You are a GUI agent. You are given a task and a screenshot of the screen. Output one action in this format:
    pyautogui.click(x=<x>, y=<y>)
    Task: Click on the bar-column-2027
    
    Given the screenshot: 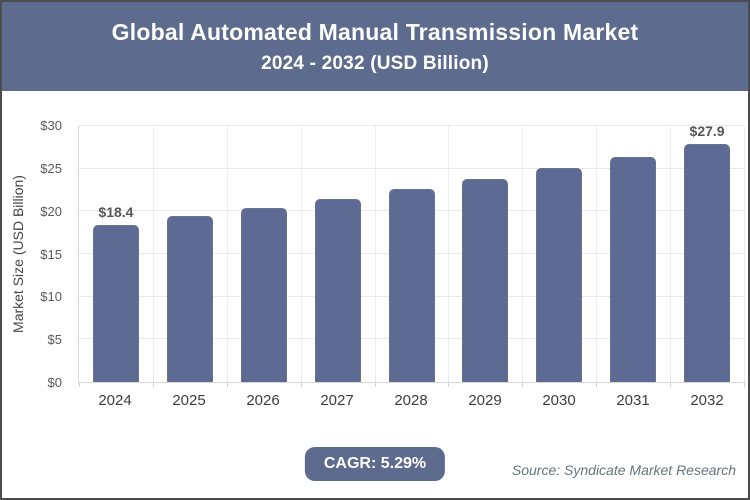 What is the action you would take?
    pyautogui.click(x=338, y=254)
    